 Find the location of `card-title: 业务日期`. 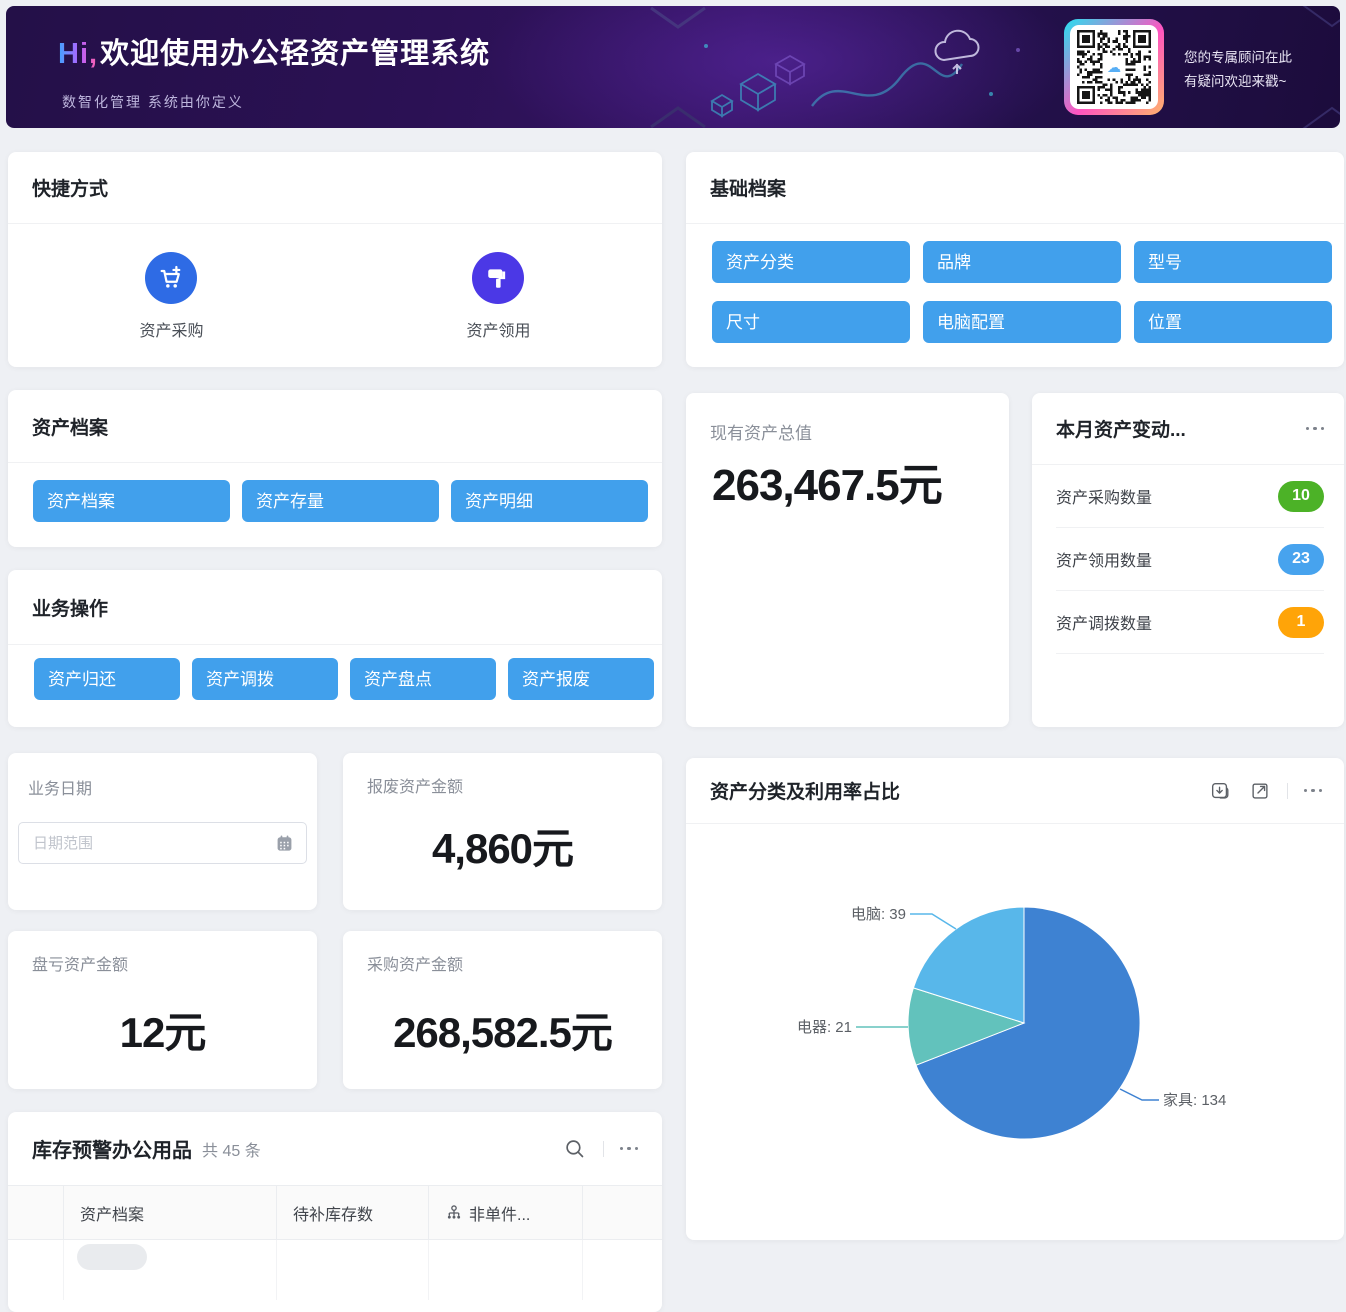

card-title: 业务日期 is located at coordinates (60, 789).